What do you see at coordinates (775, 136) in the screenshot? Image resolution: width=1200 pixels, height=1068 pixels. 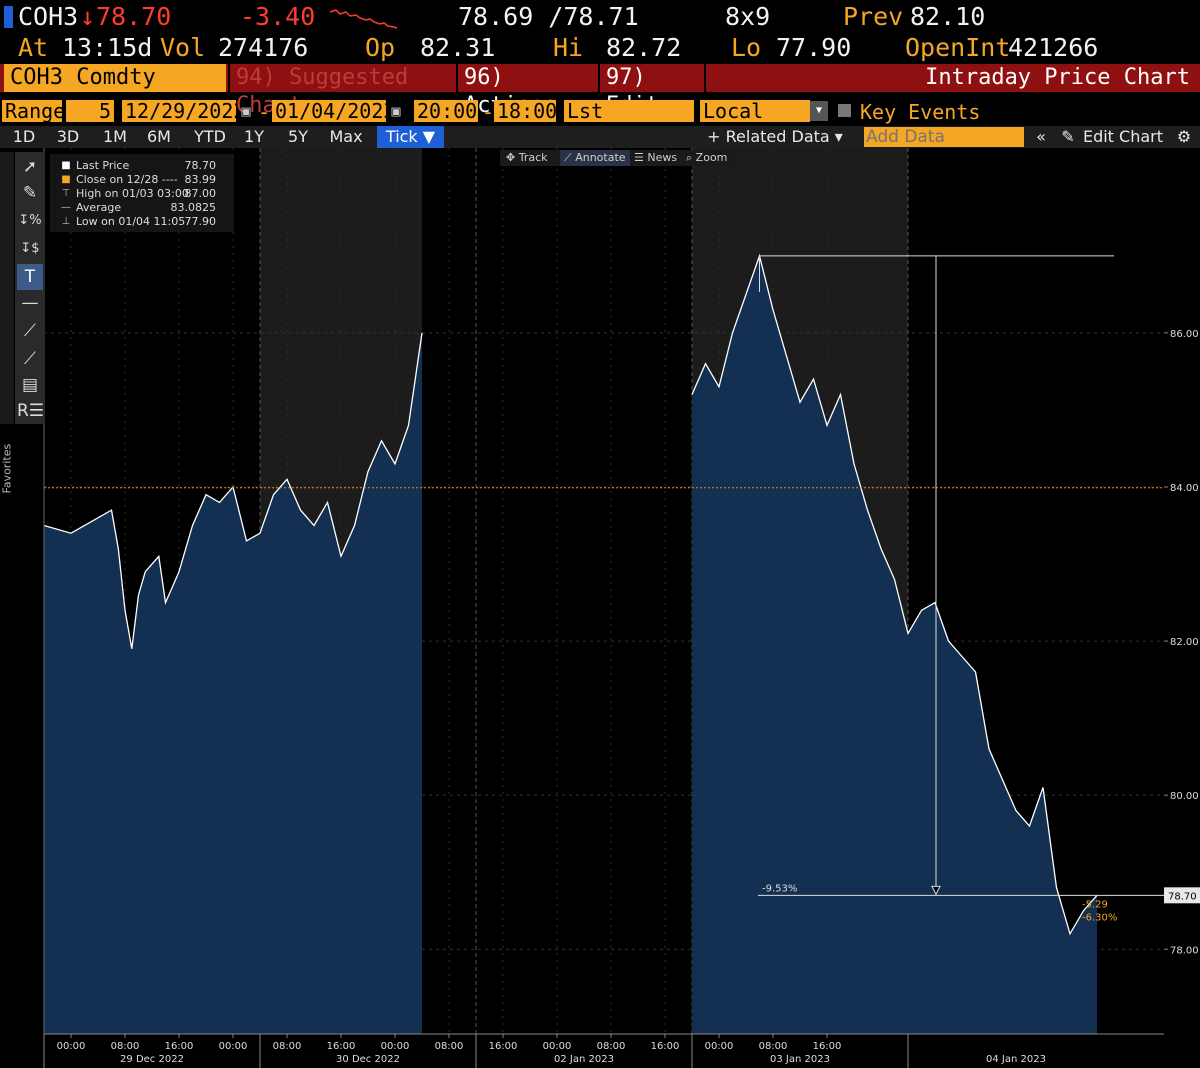 I see `related-data-menu: + Related Data ▾` at bounding box center [775, 136].